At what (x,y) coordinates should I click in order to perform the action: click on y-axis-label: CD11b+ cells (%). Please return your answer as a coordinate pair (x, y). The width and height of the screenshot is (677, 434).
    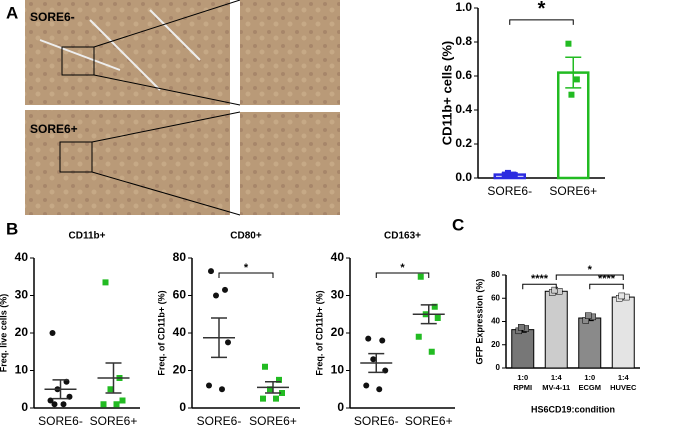
    Looking at the image, I should click on (446, 93).